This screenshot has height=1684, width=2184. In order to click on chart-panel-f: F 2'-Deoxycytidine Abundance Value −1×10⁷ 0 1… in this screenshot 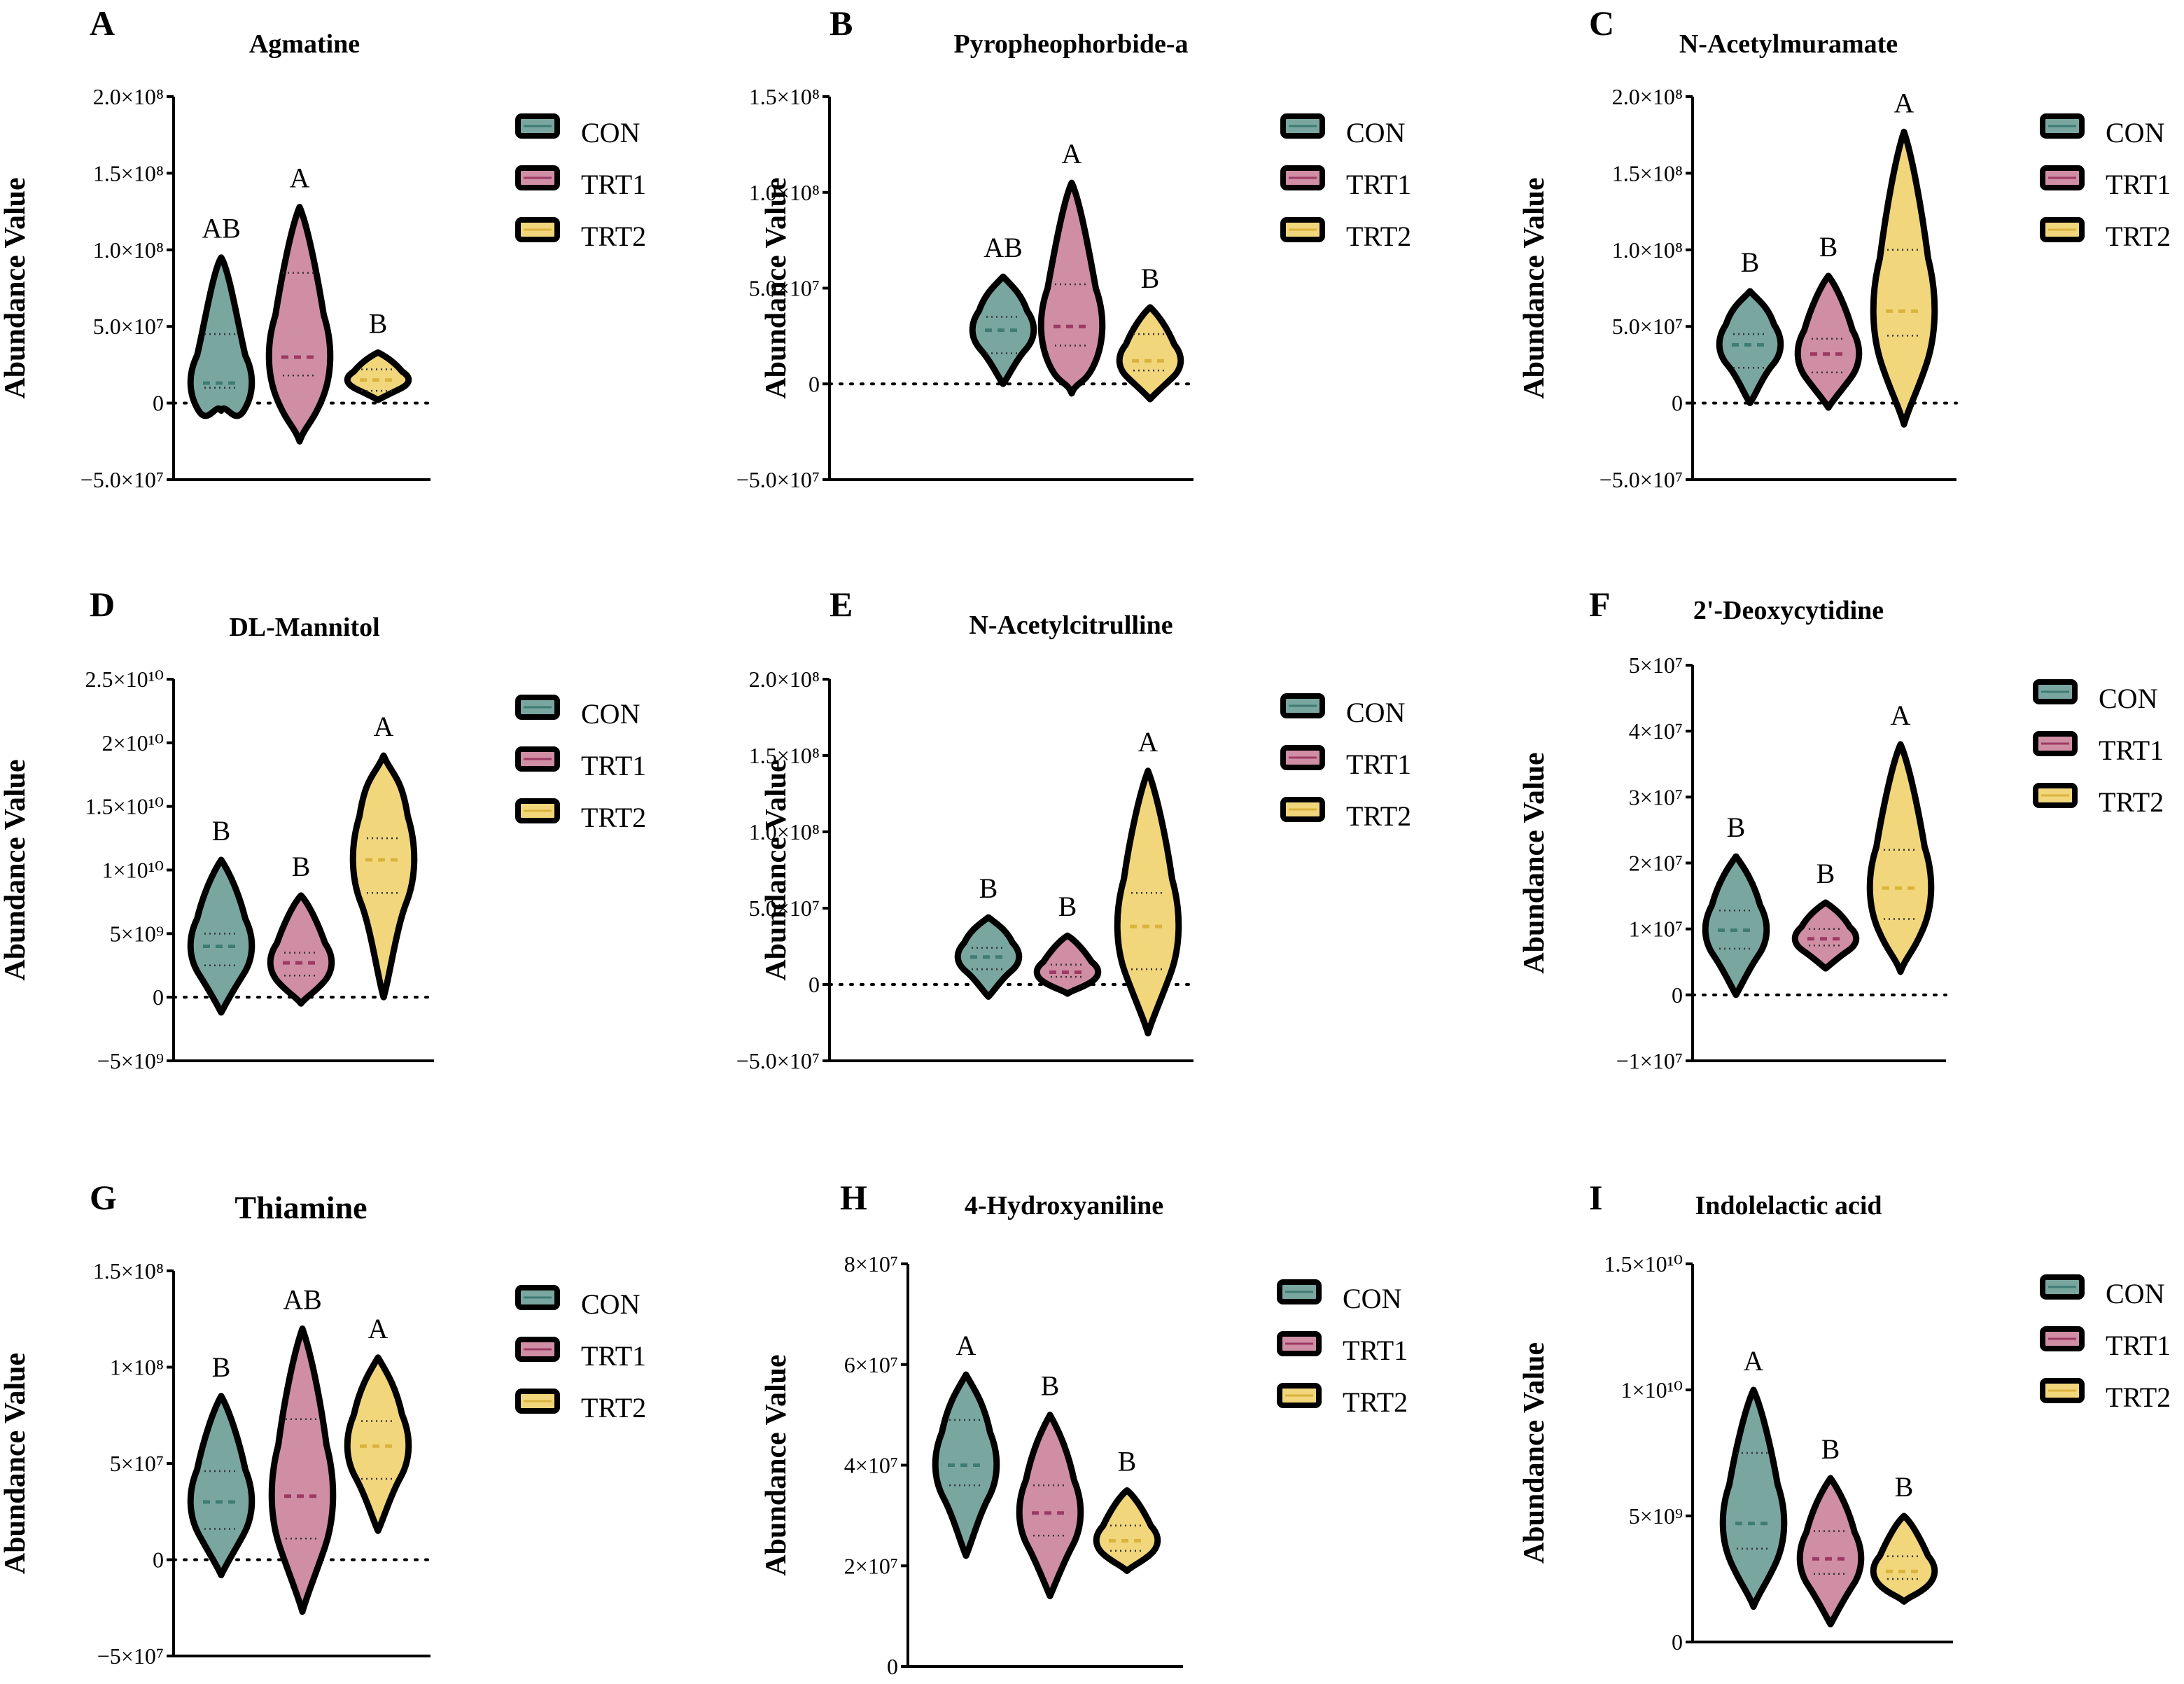, I will do `click(1841, 829)`.